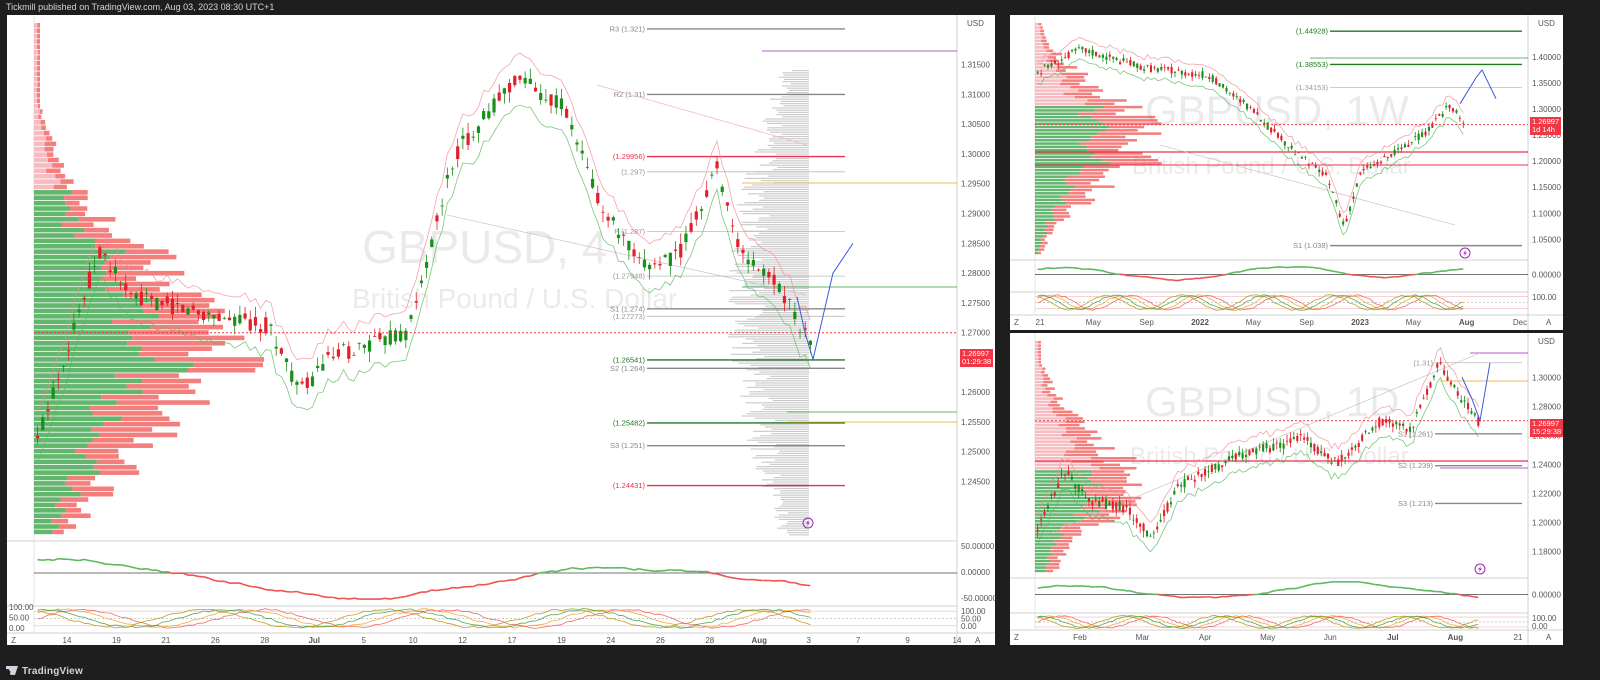 The width and height of the screenshot is (1600, 680). What do you see at coordinates (975, 333) in the screenshot?
I see `y-tick-label: 1.27000` at bounding box center [975, 333].